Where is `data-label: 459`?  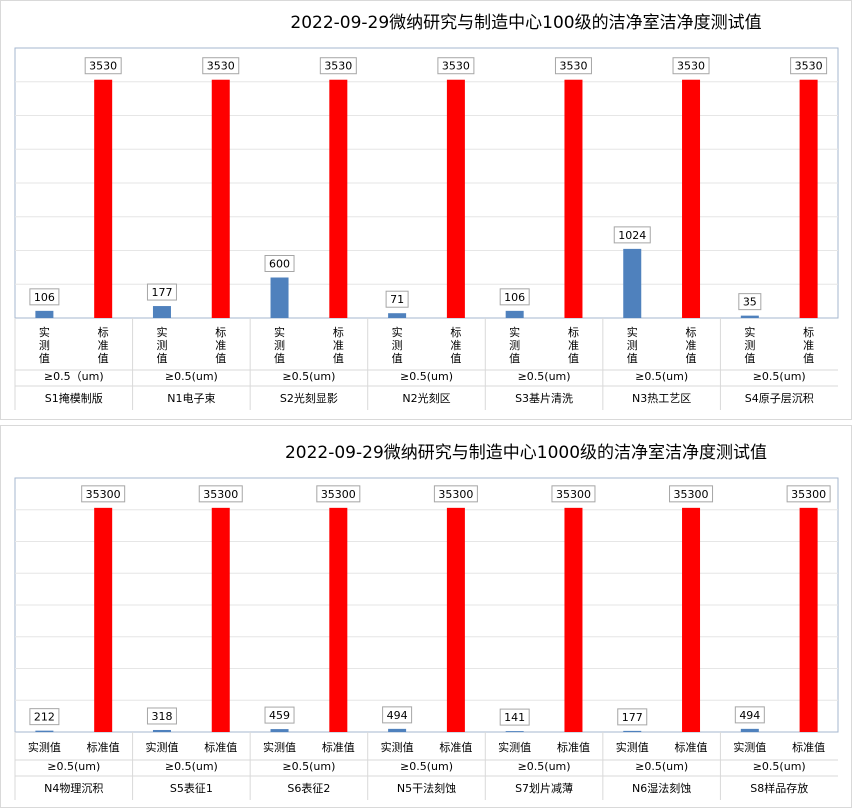 data-label: 459 is located at coordinates (279, 715).